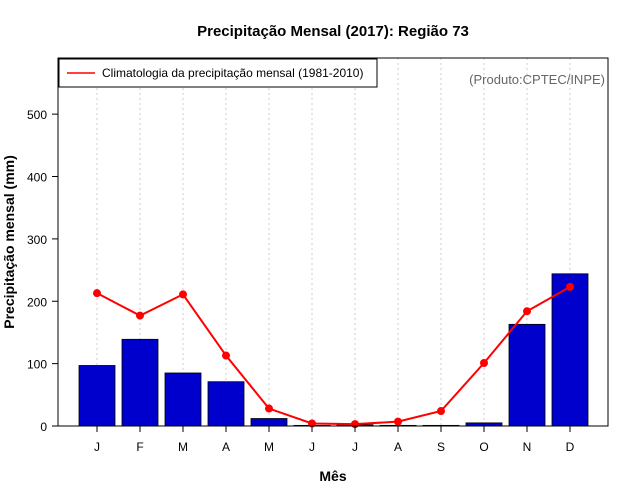 This screenshot has width=640, height=500. What do you see at coordinates (9, 242) in the screenshot?
I see `y-axis-label: Precipitação mensal (mm)` at bounding box center [9, 242].